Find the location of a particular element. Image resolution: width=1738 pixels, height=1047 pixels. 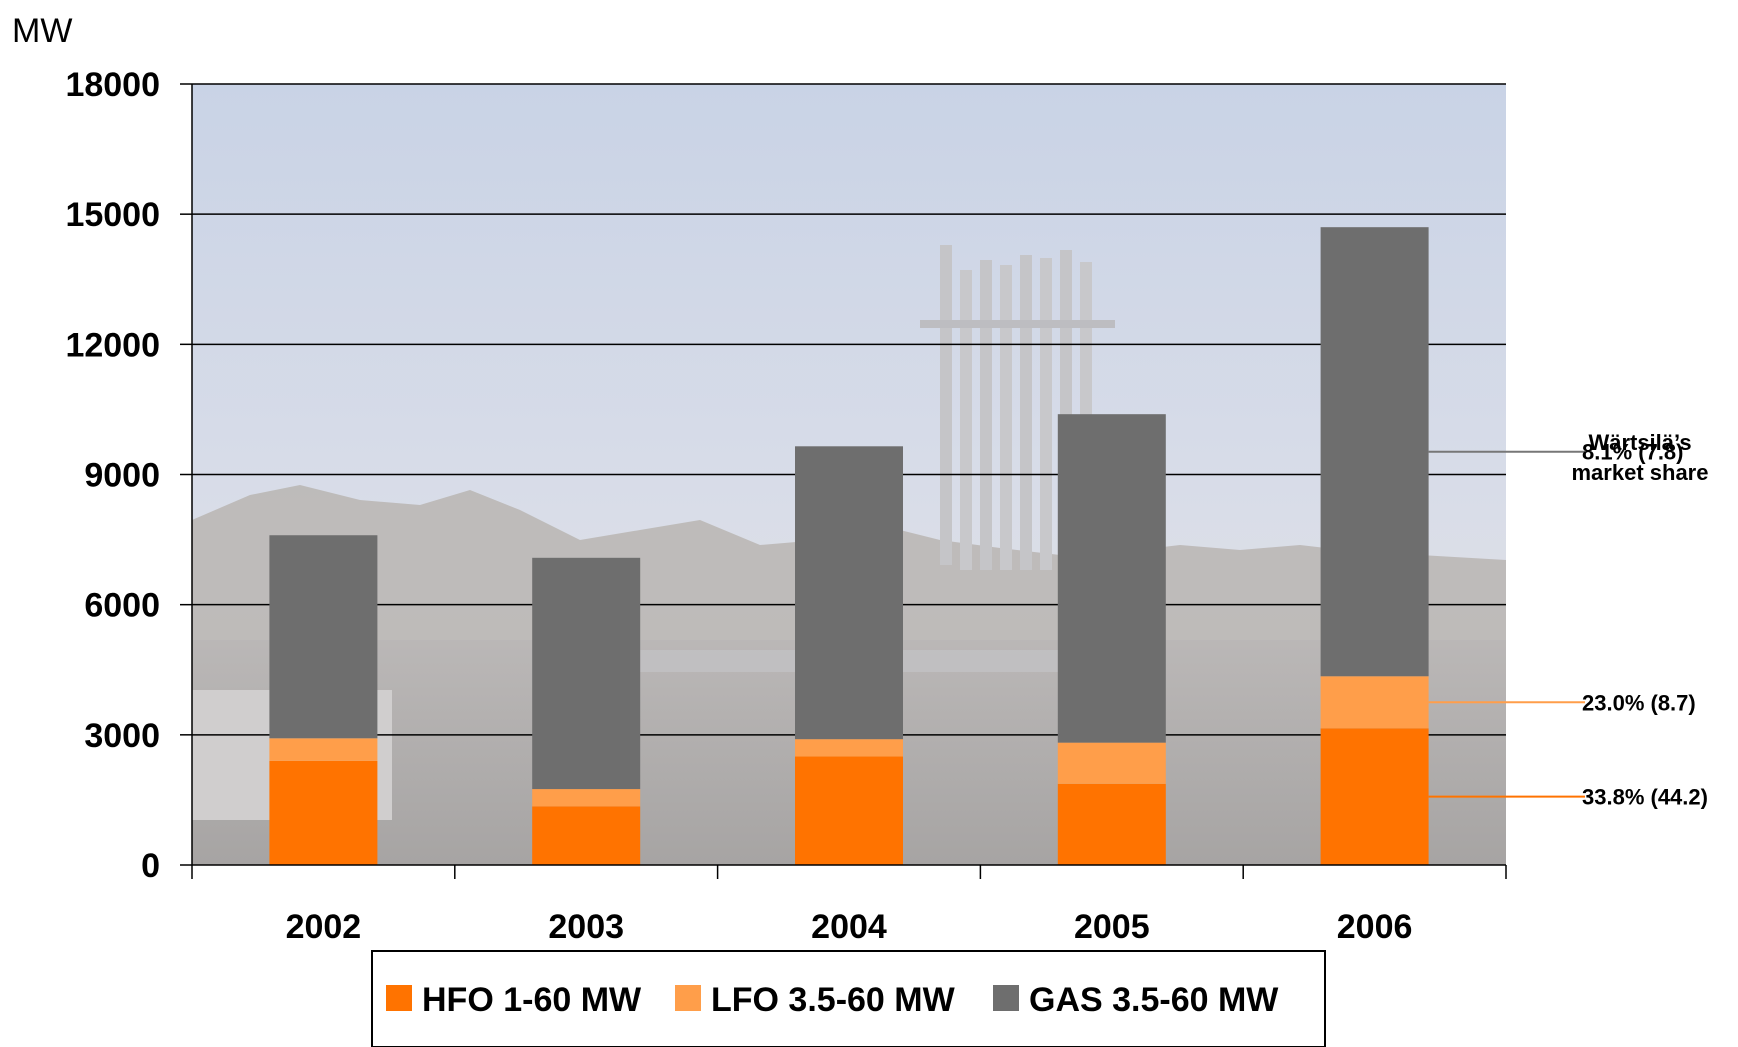

y-tick-label: 12000 is located at coordinates (112, 345).